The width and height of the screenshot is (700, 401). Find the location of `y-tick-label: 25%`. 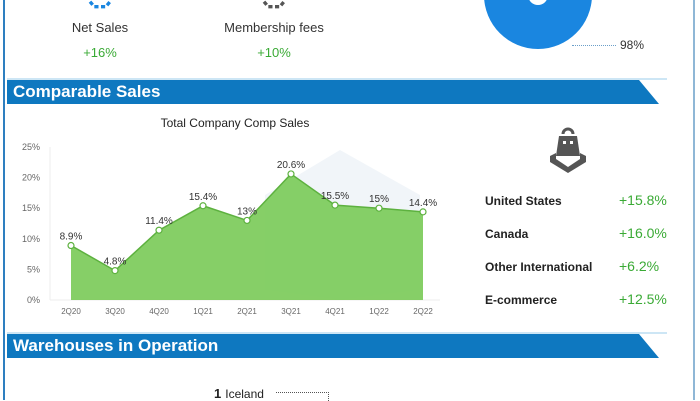

y-tick-label: 25% is located at coordinates (31, 147).